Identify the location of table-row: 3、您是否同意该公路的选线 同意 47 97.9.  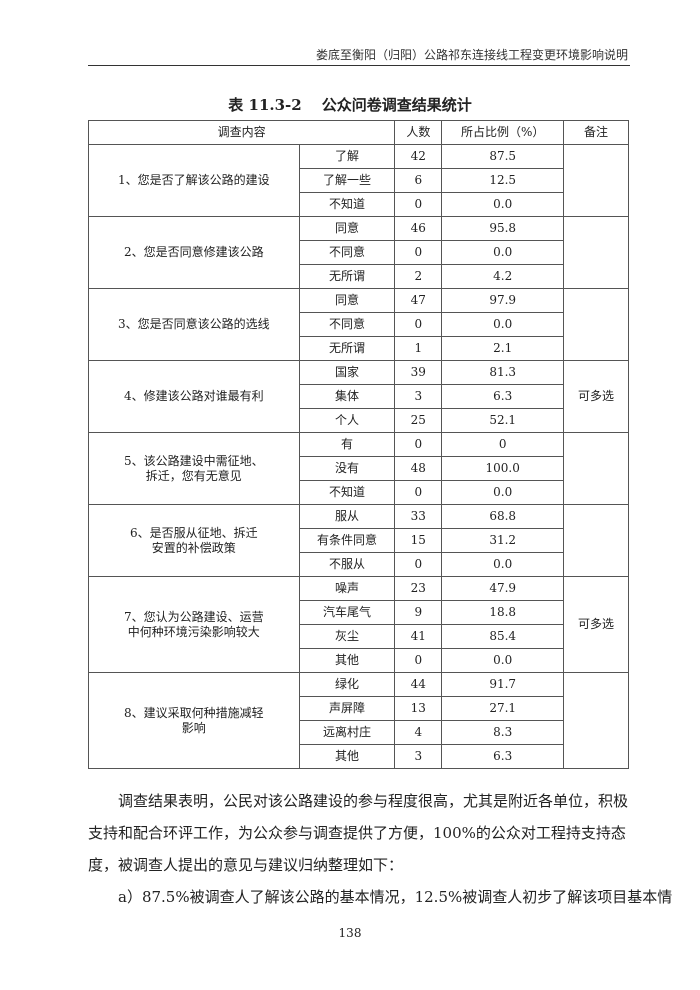
(358, 324).